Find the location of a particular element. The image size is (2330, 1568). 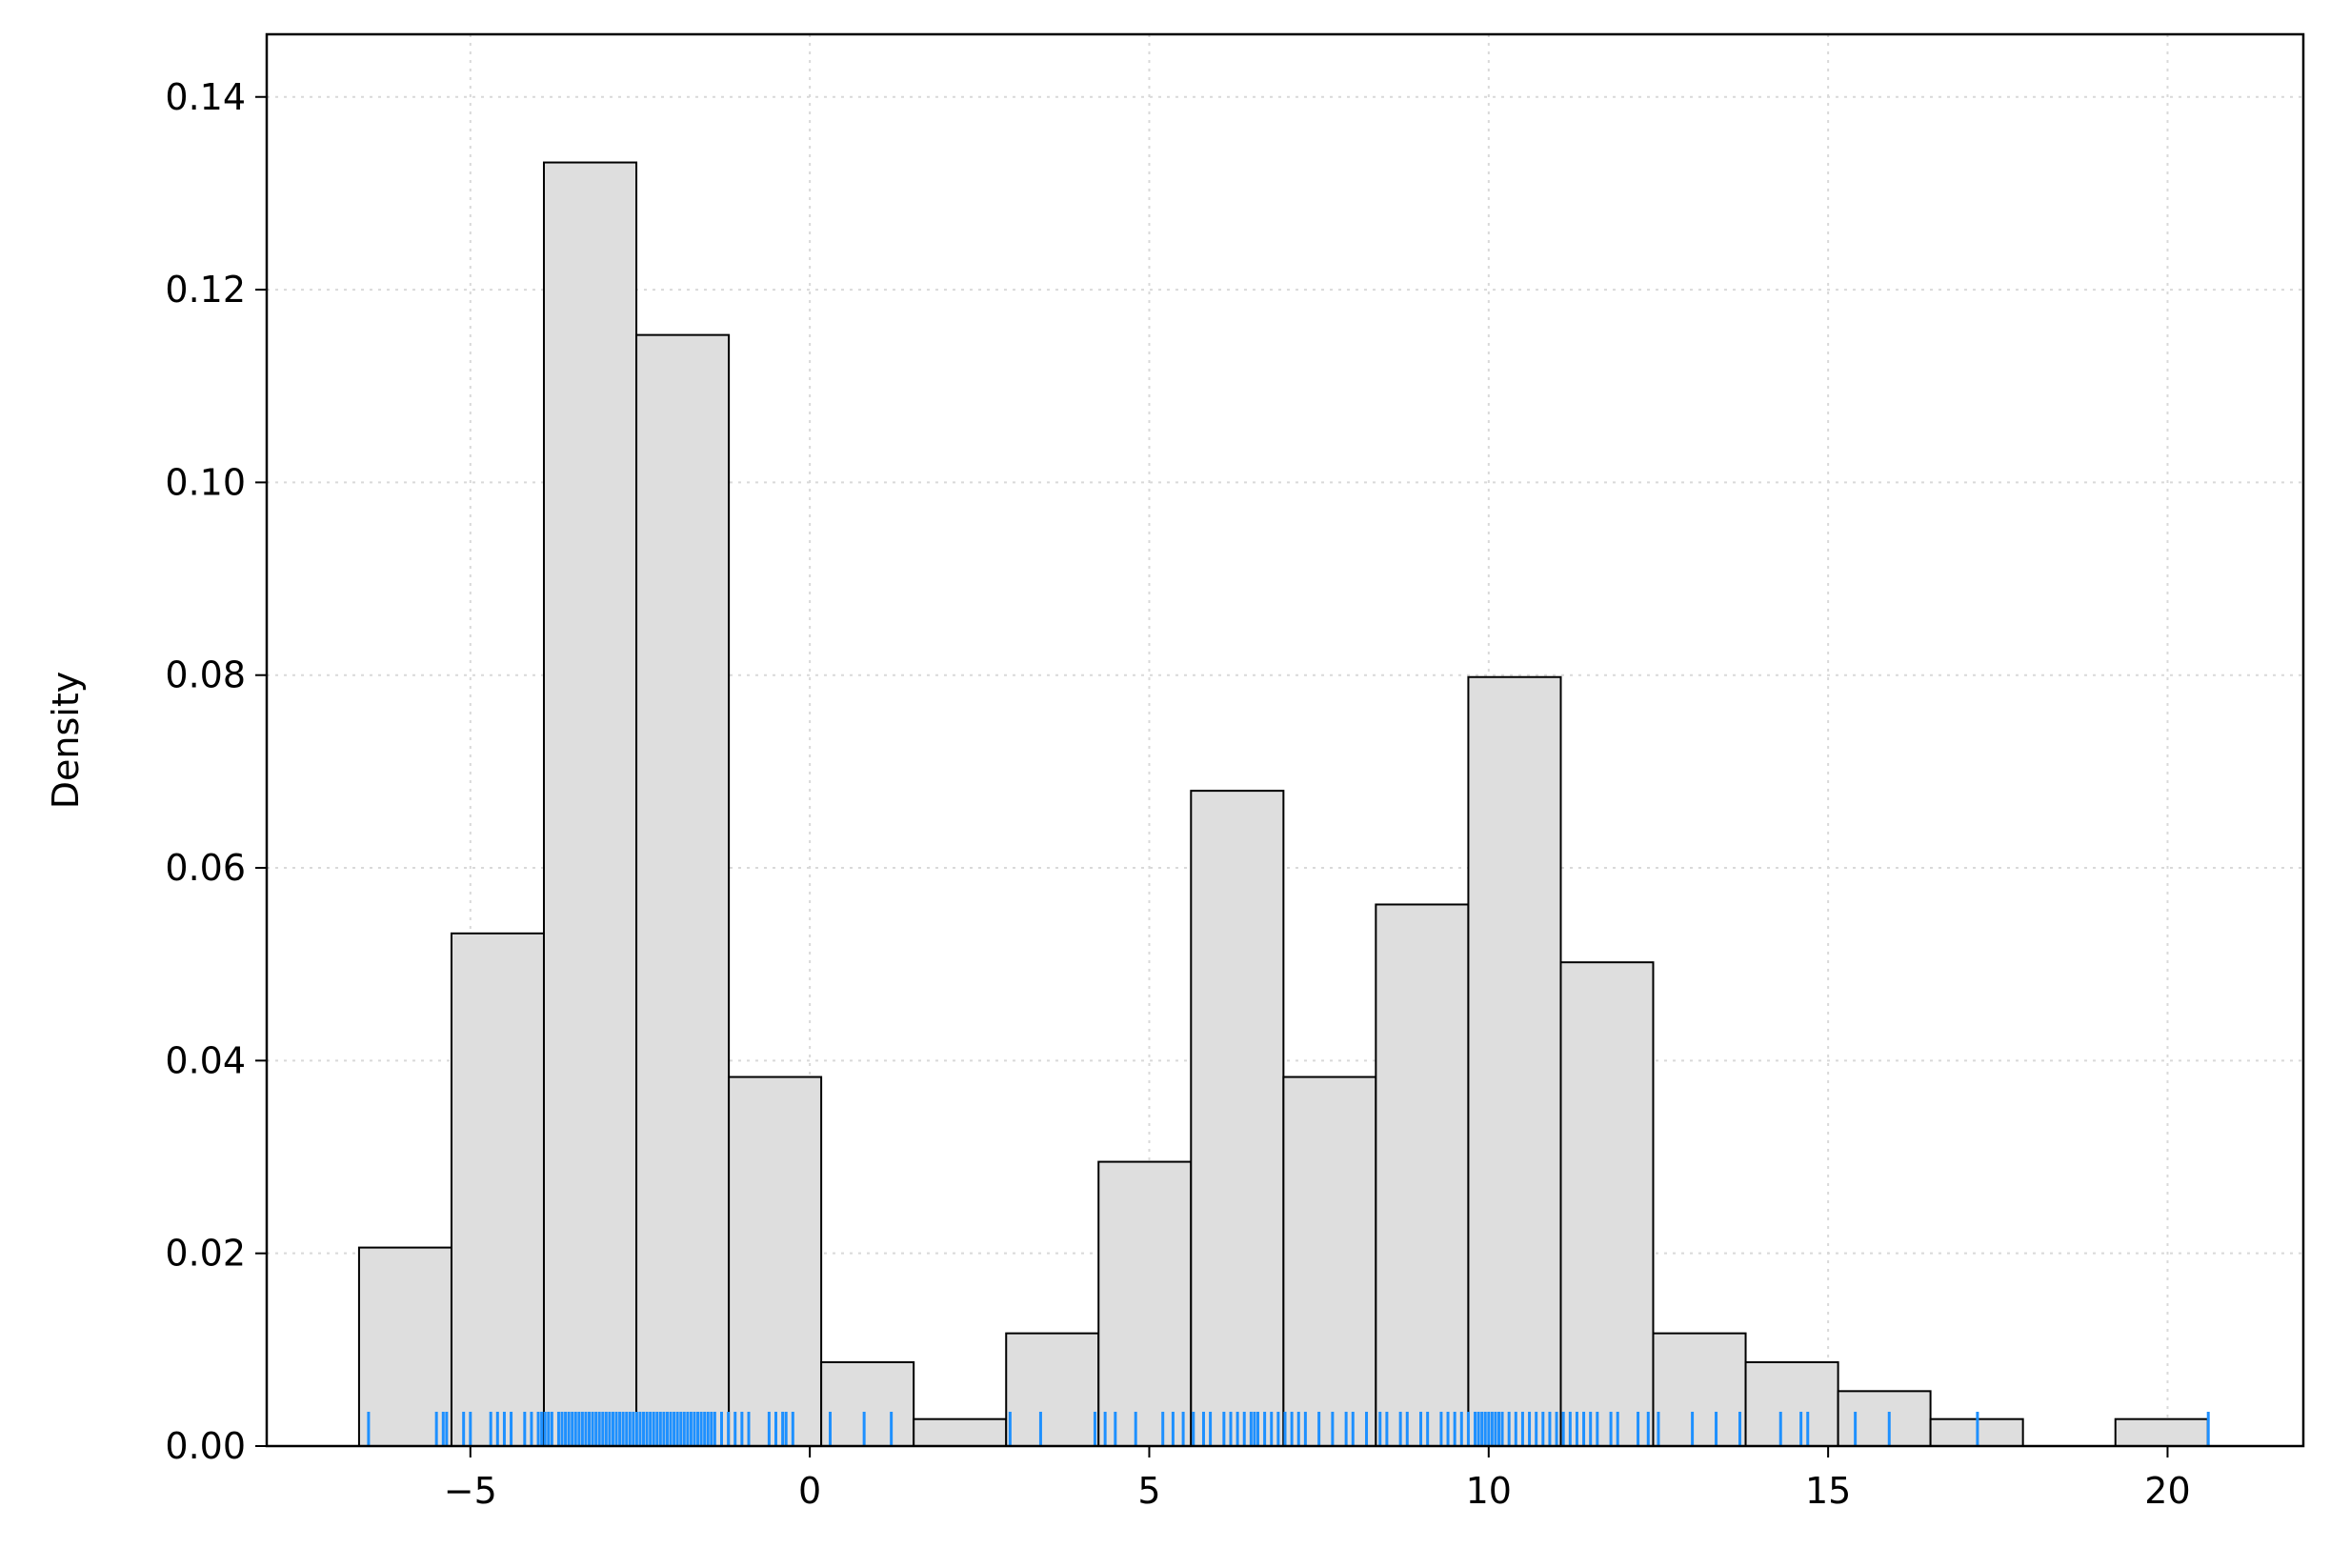

x-axis-ticks: −5 0 5 10 15 20 is located at coordinates (1317, 1479).